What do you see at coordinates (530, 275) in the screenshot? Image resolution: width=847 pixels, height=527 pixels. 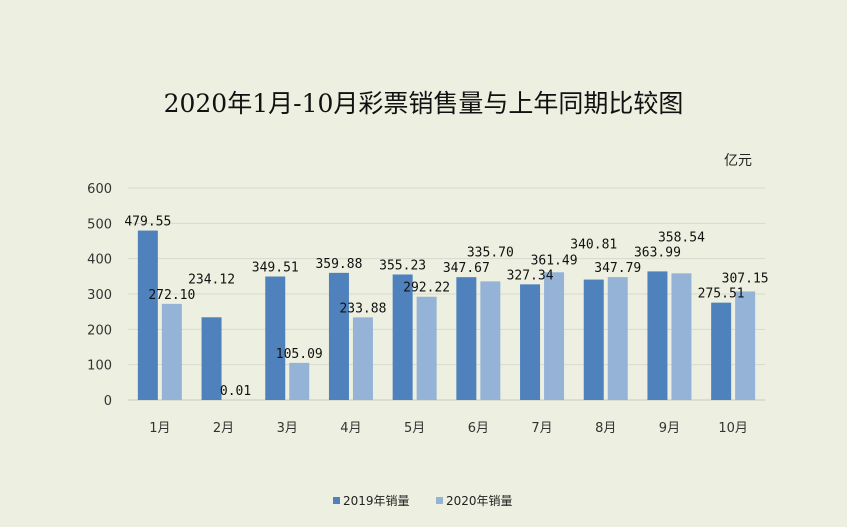 I see `data-label: 327.34` at bounding box center [530, 275].